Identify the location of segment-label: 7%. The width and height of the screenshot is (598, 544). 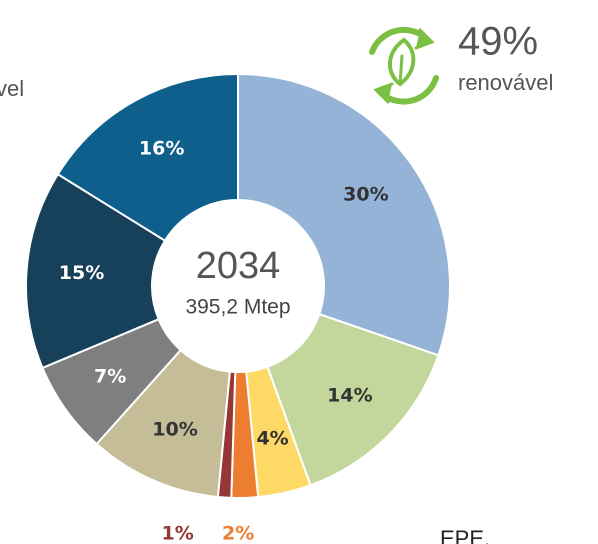
(110, 377).